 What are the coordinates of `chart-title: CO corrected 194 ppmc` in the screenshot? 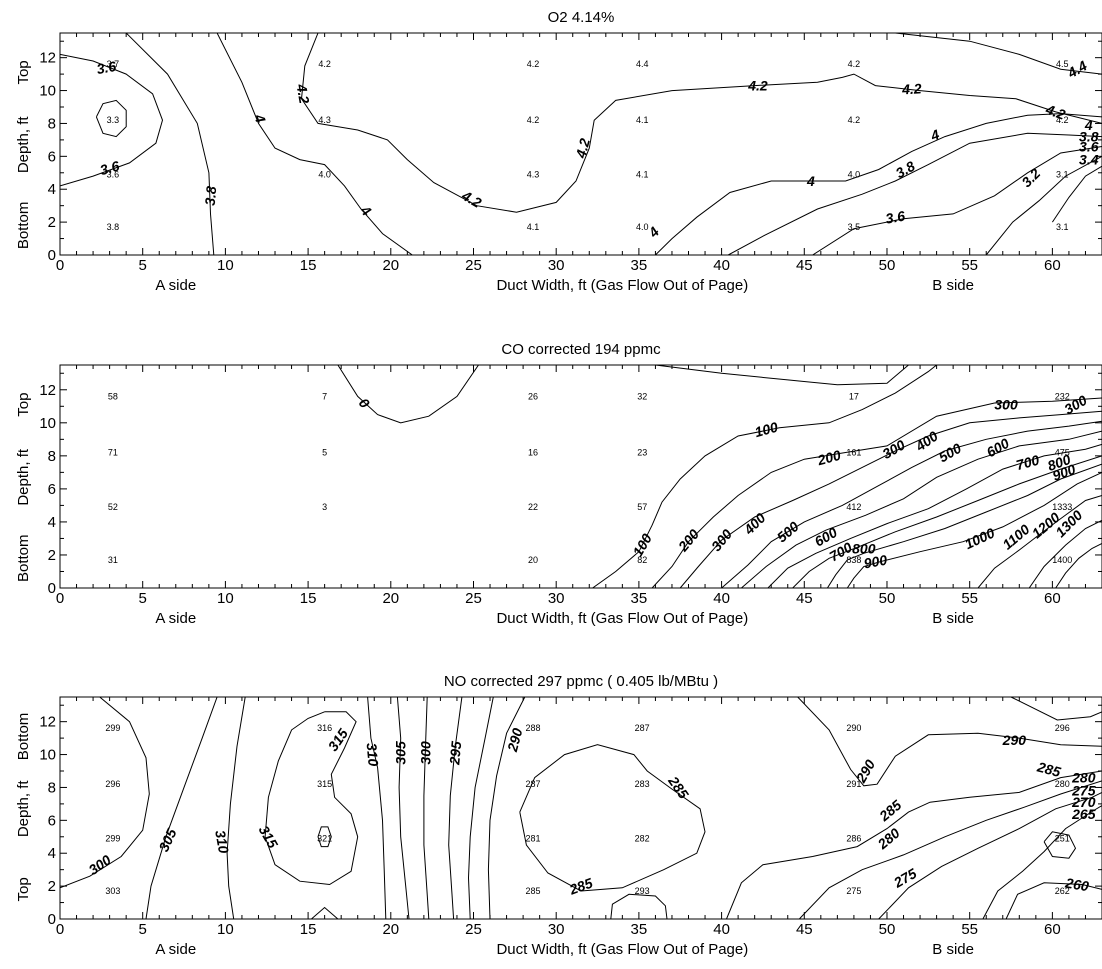 It's located at (581, 349).